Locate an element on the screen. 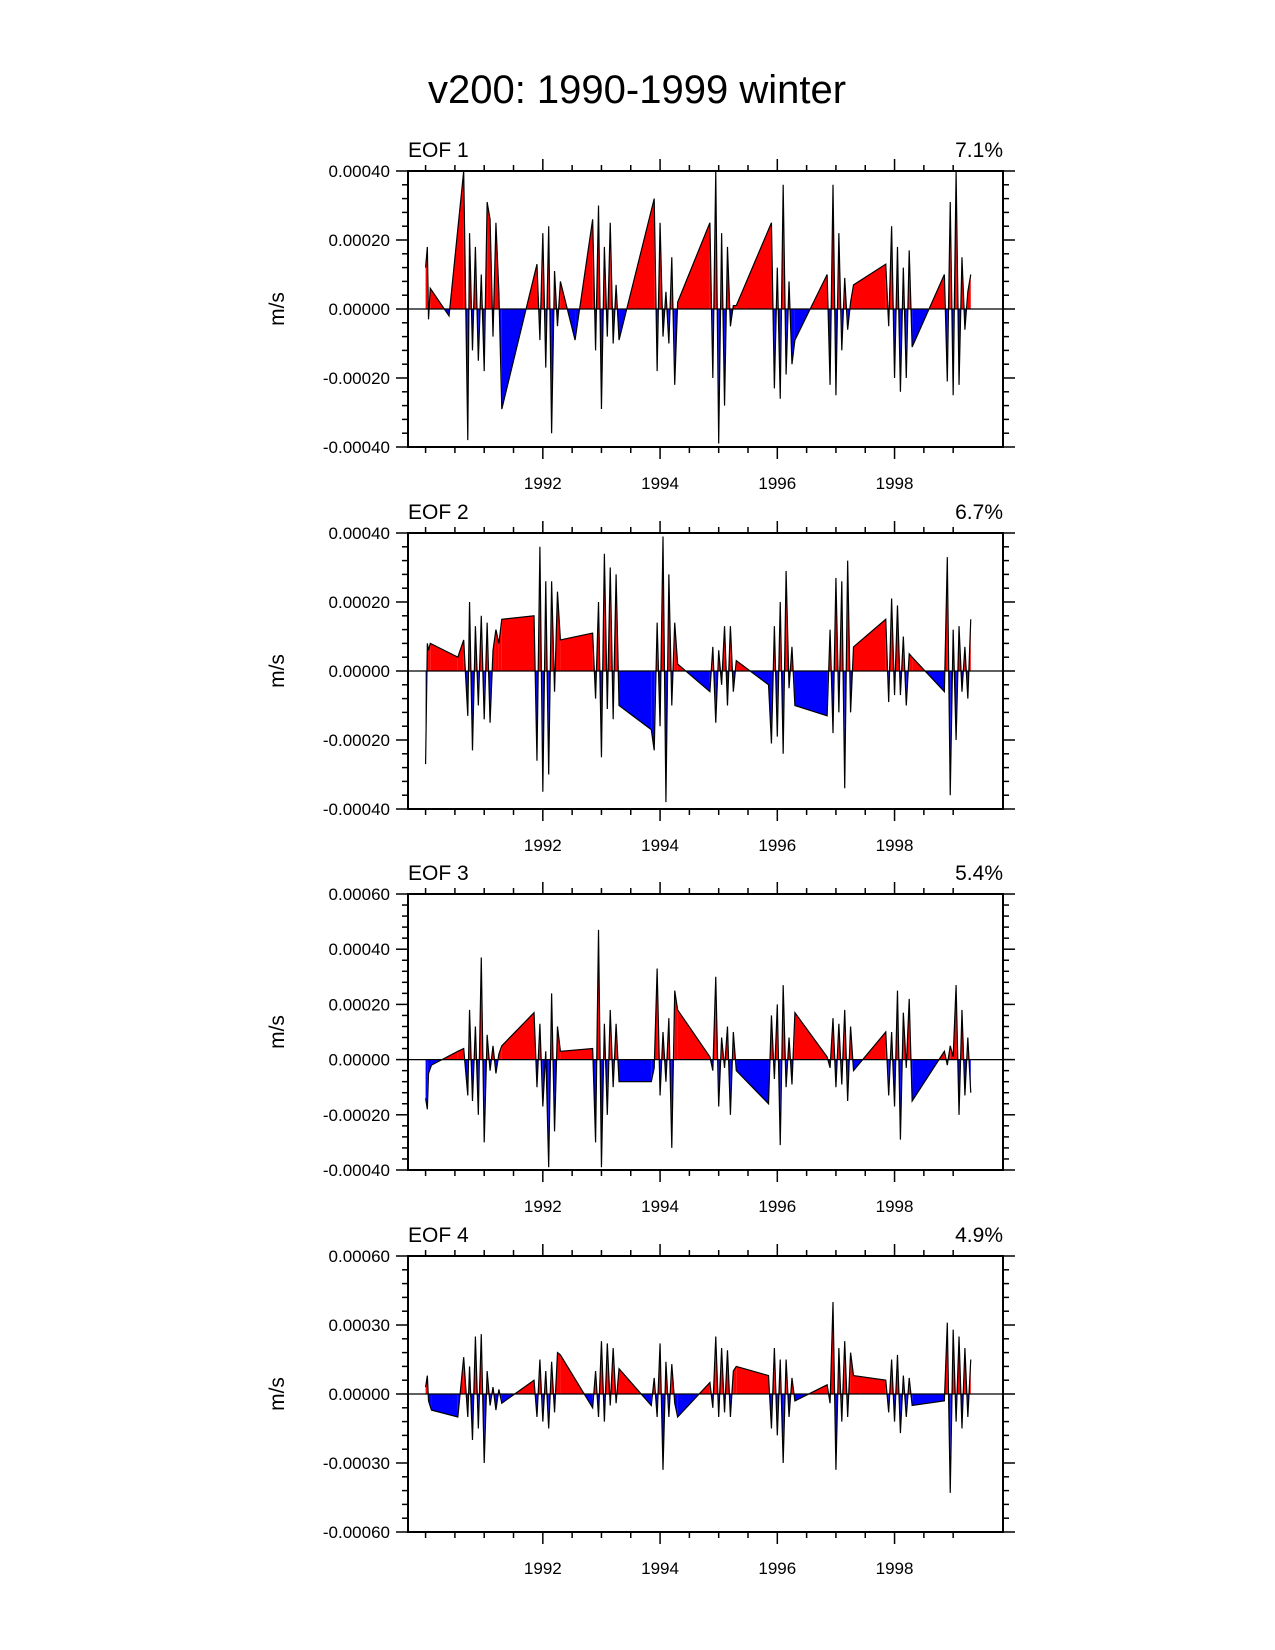 The image size is (1275, 1650). panel-title-right: 4.9% is located at coordinates (979, 1235).